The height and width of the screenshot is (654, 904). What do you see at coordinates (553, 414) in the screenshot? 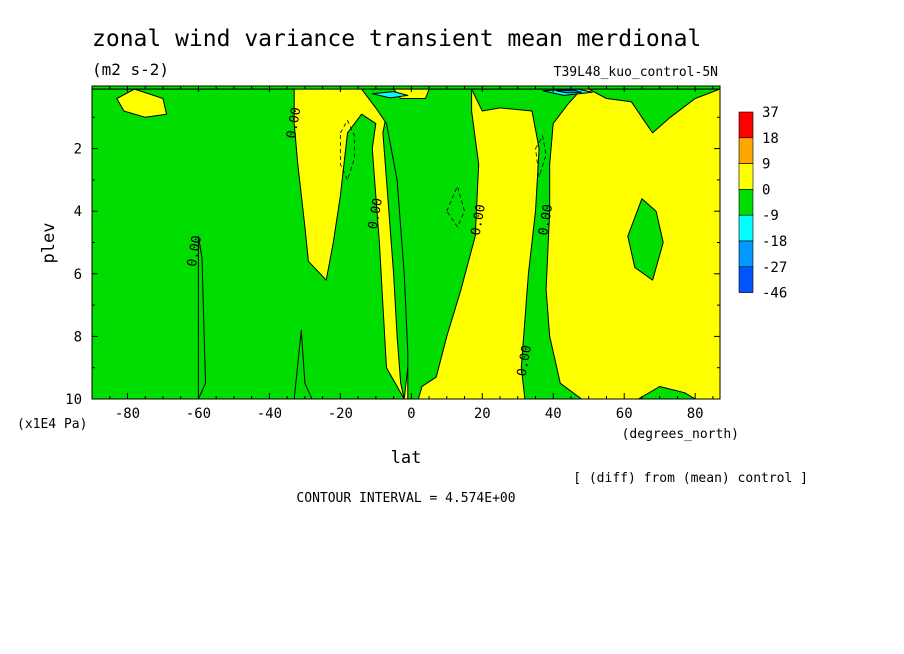
I see `x-tick-label: 40` at bounding box center [553, 414].